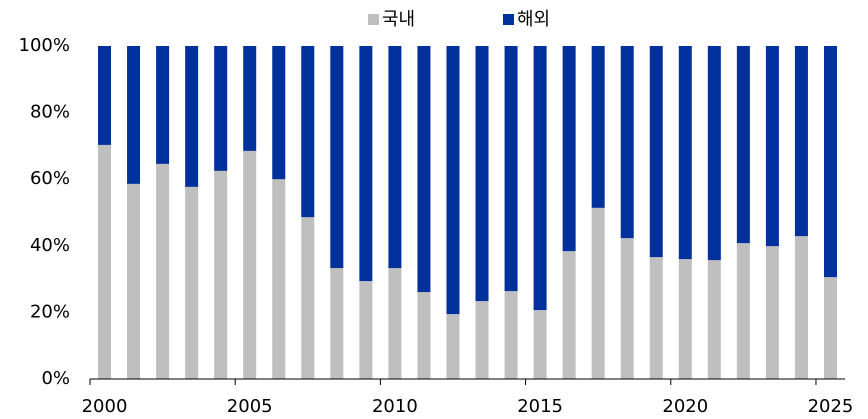 The image size is (868, 419). I want to click on x-tick-label: 2000, so click(105, 406).